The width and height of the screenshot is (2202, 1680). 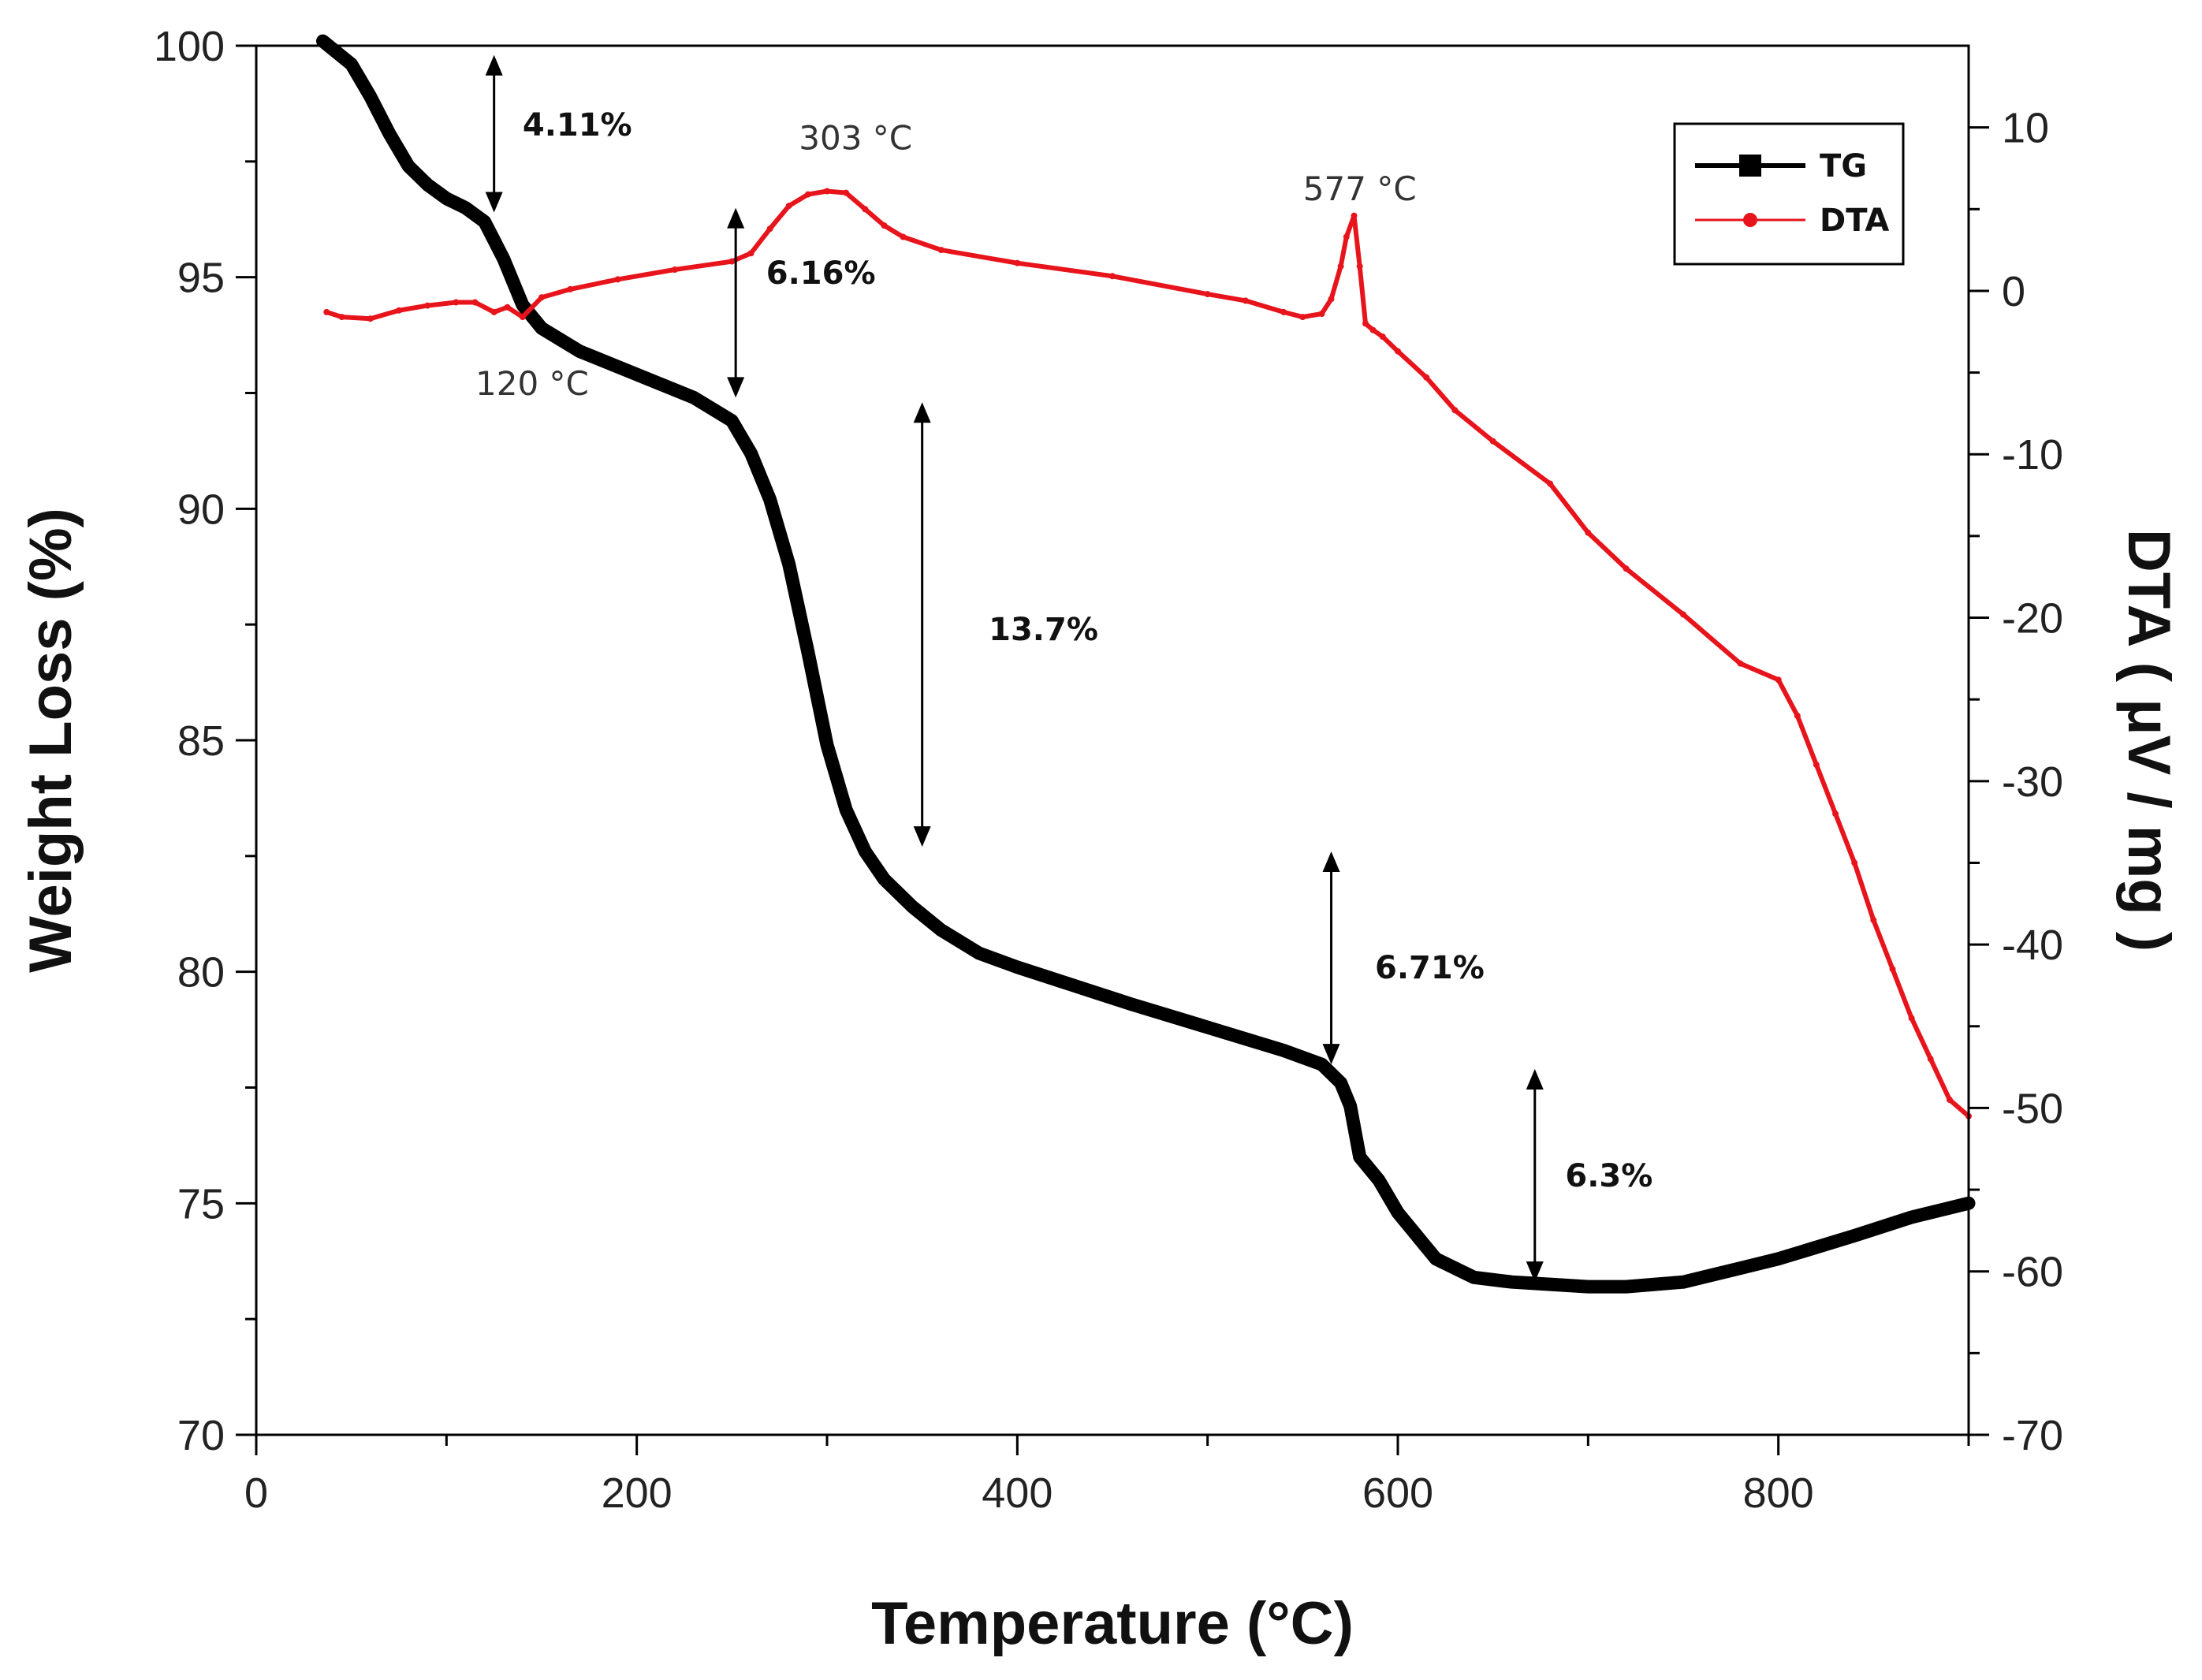 I want to click on weight-loss-label: 4.11%, so click(x=578, y=125).